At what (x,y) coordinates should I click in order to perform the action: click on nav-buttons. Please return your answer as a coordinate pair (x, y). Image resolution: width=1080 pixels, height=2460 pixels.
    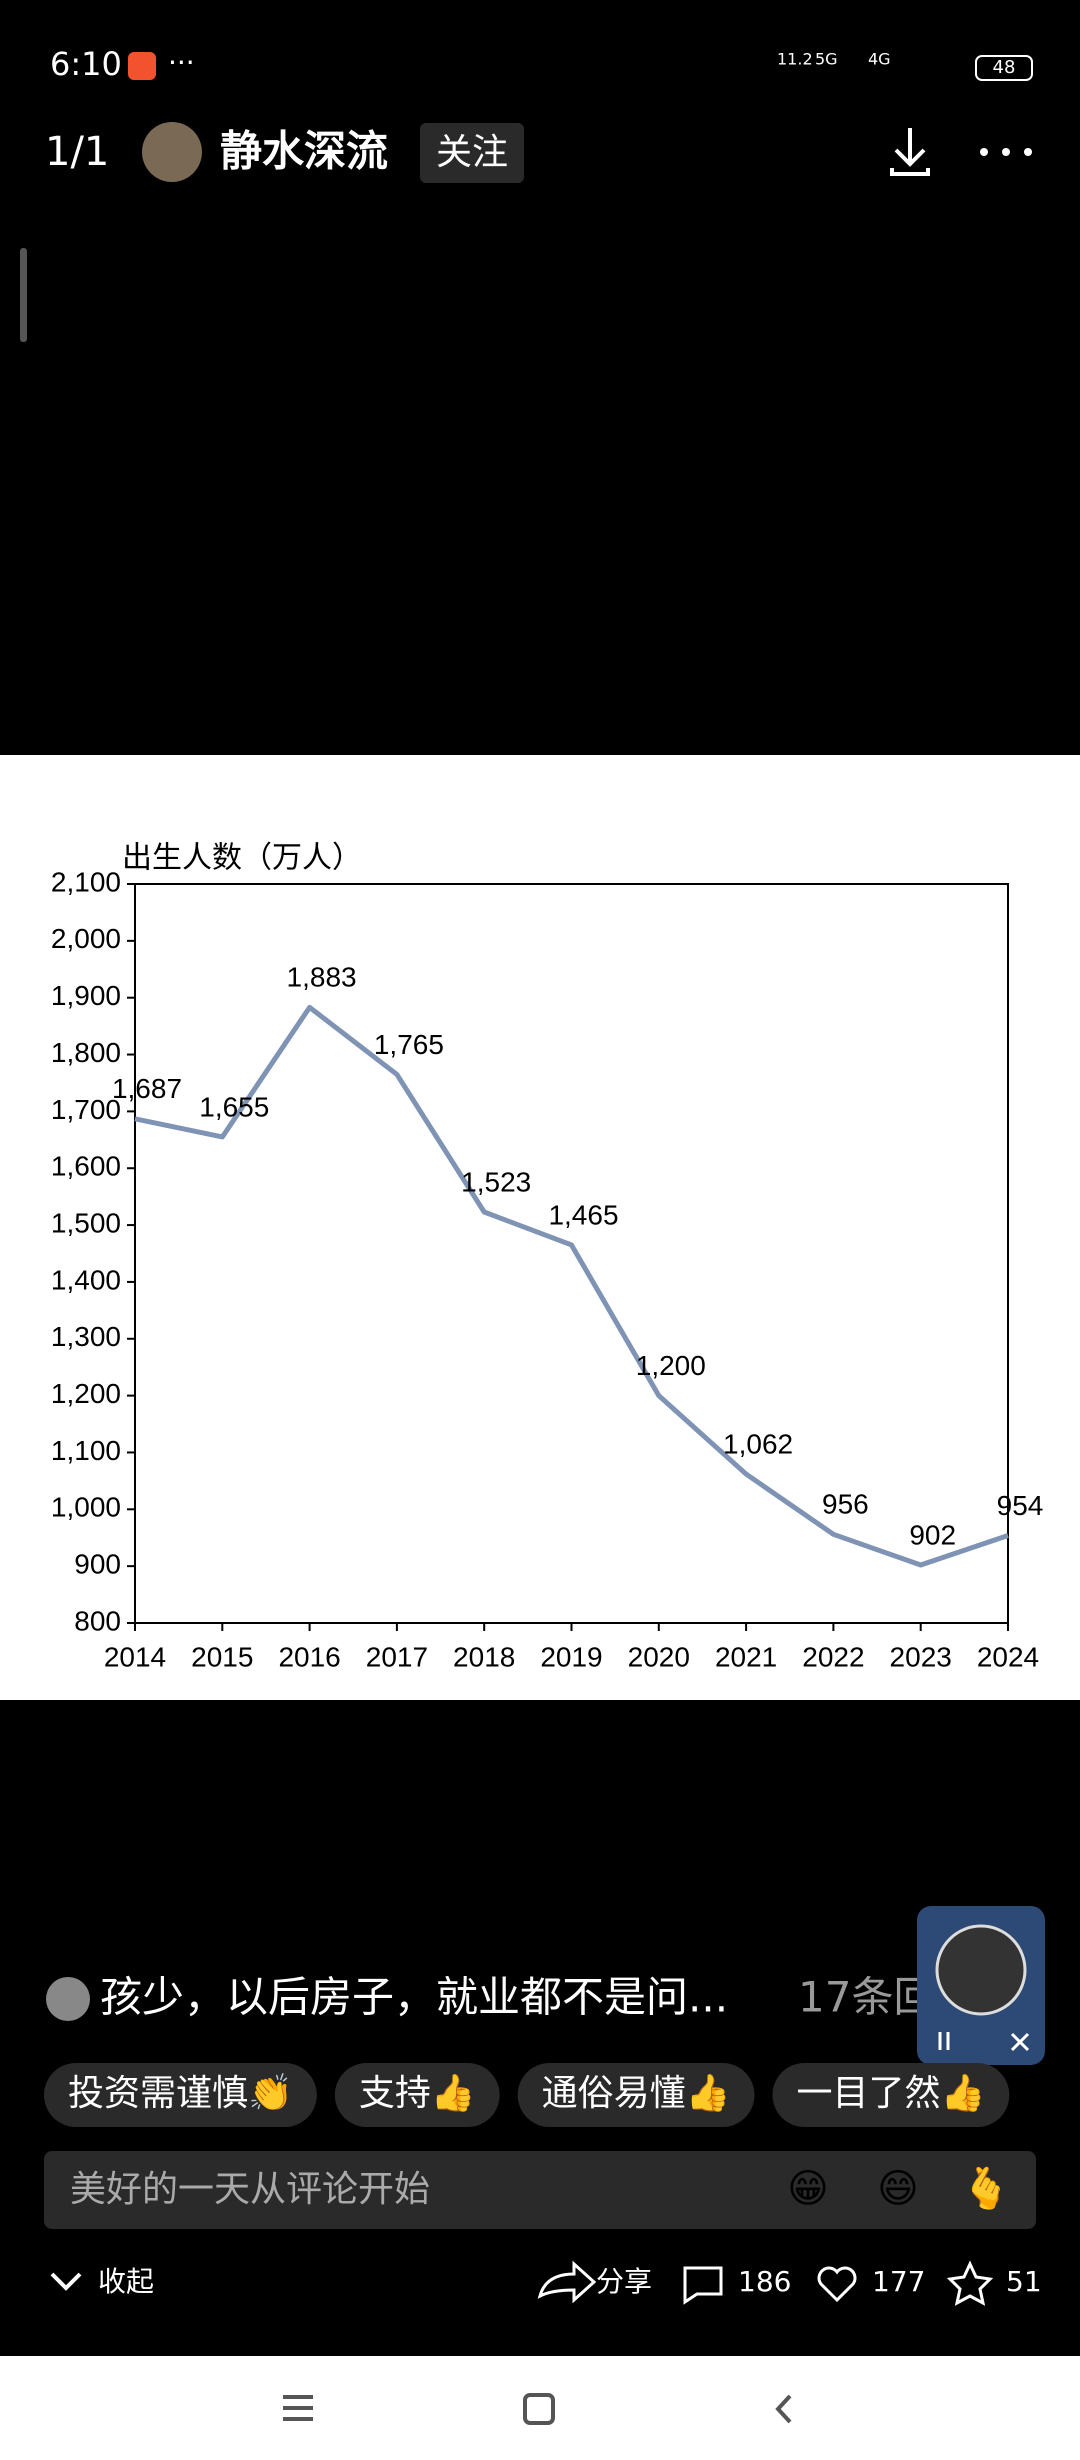
    Looking at the image, I should click on (537, 2409).